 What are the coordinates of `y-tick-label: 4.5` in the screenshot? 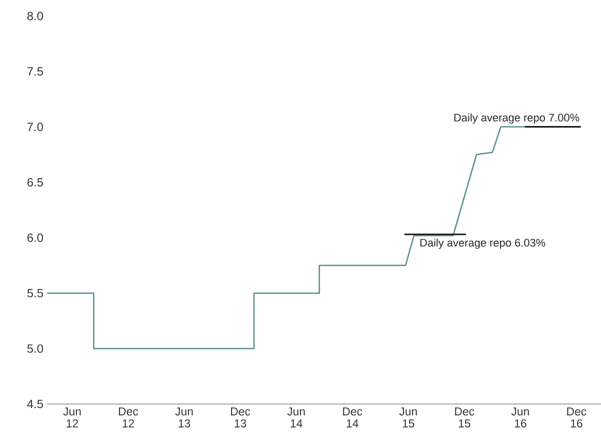 It's located at (35, 404).